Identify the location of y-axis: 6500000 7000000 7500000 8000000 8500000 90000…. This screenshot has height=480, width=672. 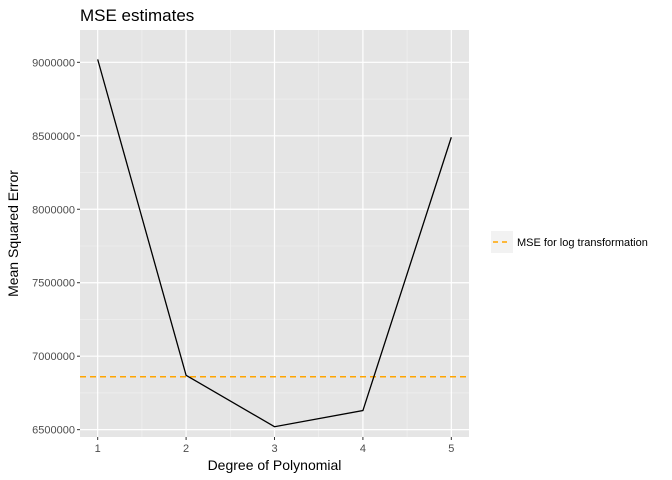
(56, 247).